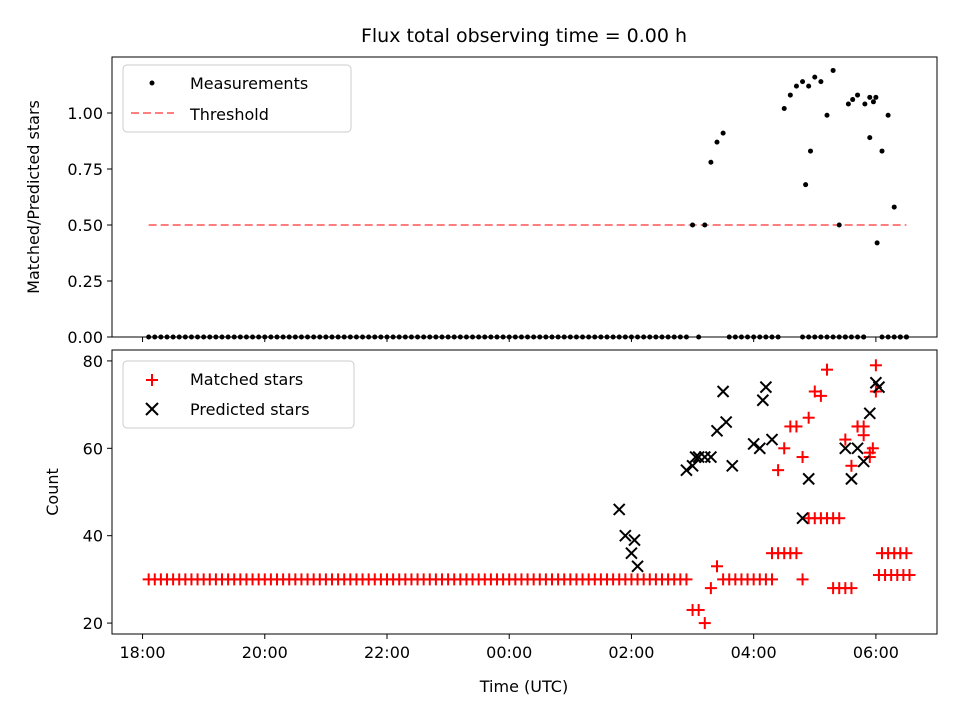  I want to click on top-y-tick-label: 0.25, so click(85, 281).